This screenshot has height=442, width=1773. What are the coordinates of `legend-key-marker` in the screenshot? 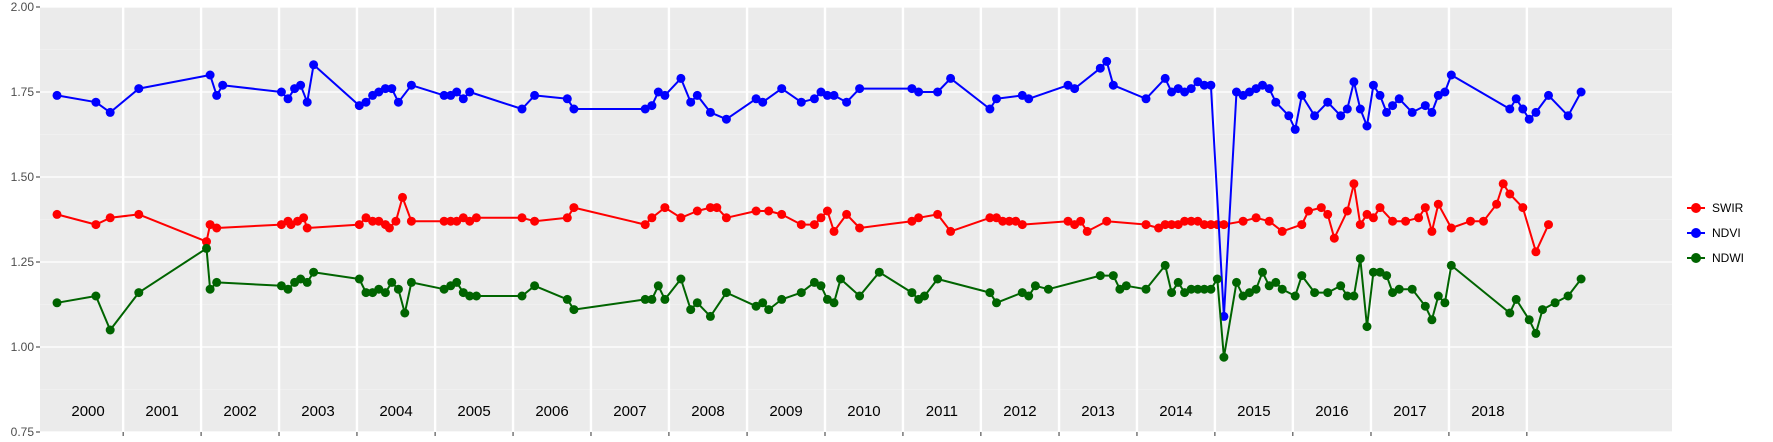 It's located at (1696, 208).